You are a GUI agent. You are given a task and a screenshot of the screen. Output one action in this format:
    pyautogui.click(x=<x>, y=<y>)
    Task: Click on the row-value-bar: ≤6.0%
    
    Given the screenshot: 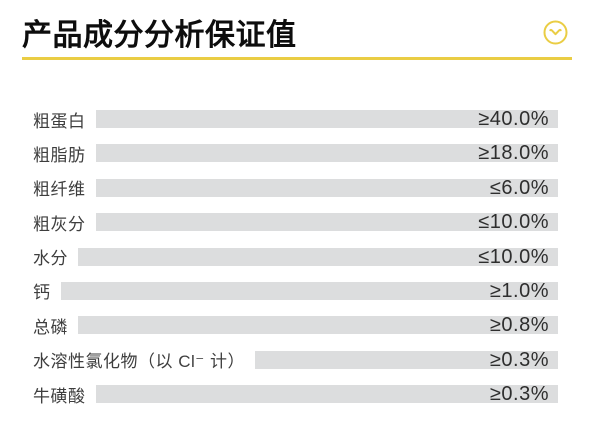 What is the action you would take?
    pyautogui.click(x=326, y=187)
    